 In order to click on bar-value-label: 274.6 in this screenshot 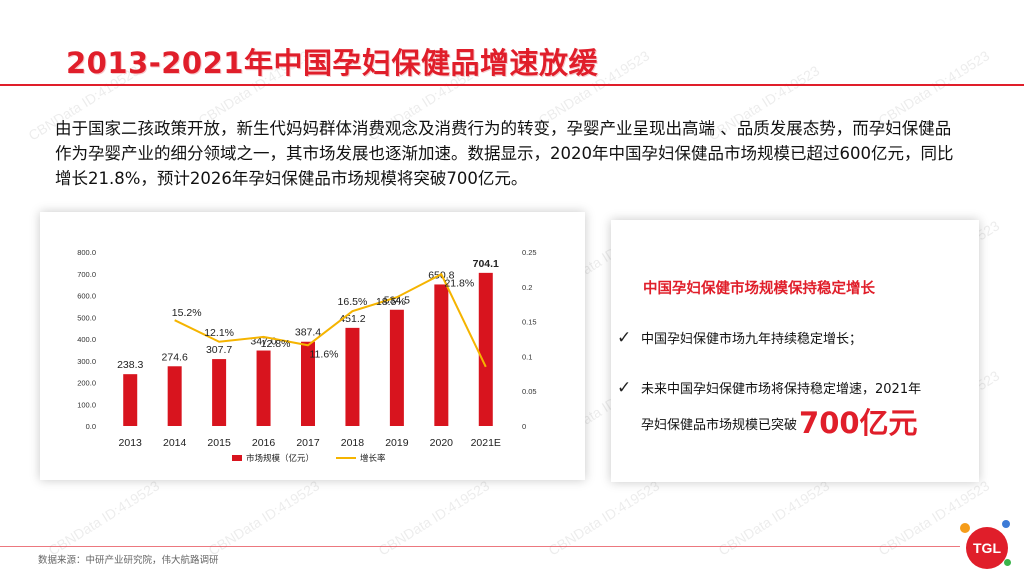, I will do `click(175, 357)`.